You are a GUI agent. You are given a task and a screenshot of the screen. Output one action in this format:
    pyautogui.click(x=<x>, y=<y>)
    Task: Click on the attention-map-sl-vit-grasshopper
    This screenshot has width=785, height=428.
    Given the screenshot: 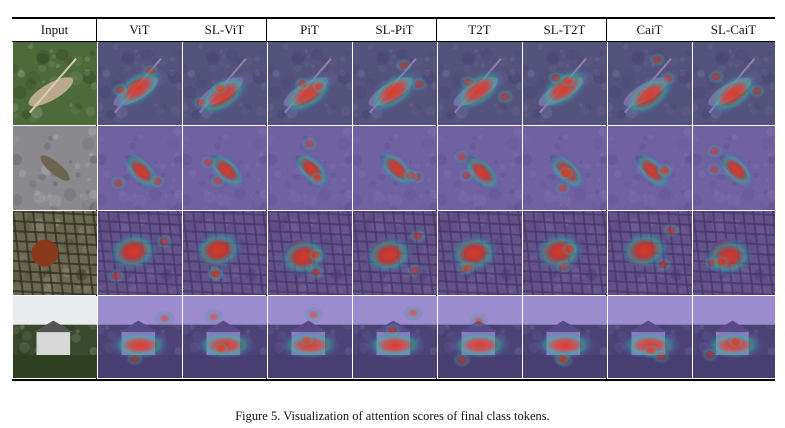 What is the action you would take?
    pyautogui.click(x=225, y=83)
    